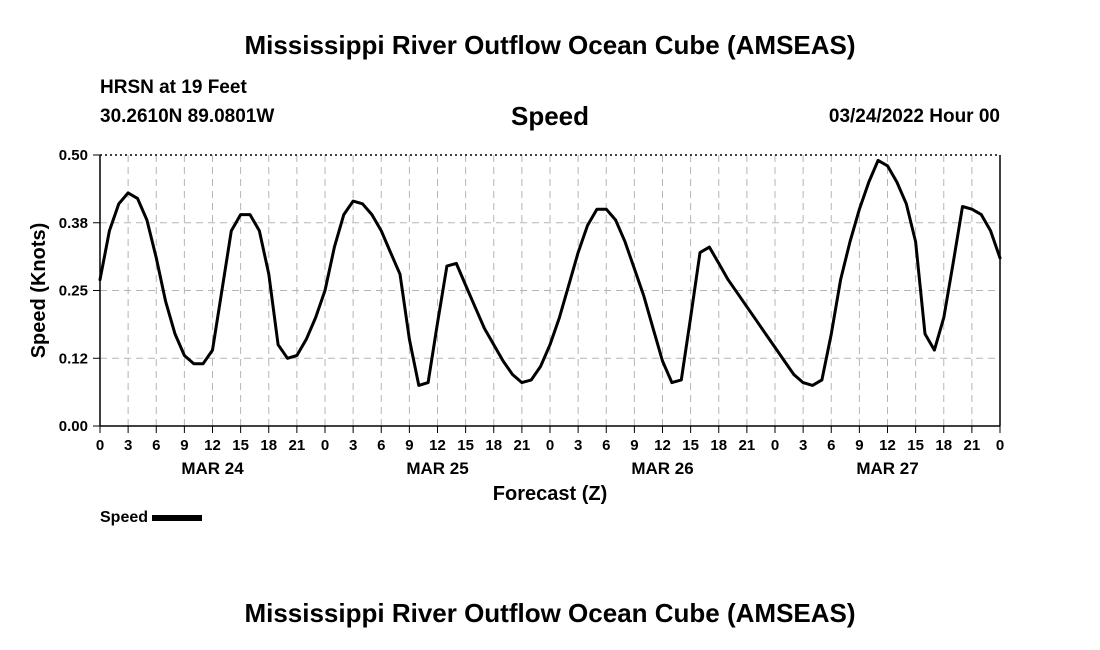 The height and width of the screenshot is (650, 1100). Describe the element at coordinates (39, 291) in the screenshot. I see `y-axis-label: Speed (Knots)` at that location.